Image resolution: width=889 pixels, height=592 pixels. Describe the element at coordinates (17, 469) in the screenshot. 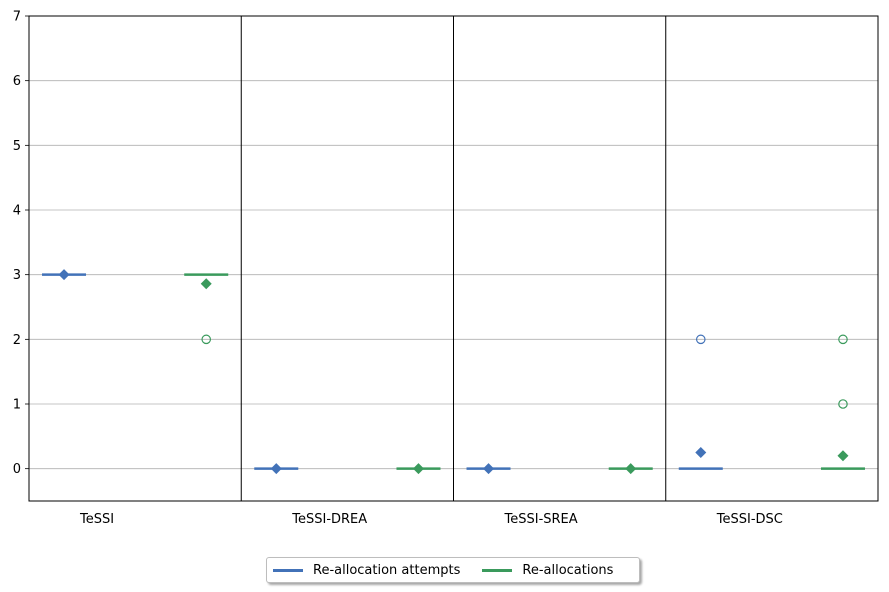

I see `y-tick-label: 0` at that location.